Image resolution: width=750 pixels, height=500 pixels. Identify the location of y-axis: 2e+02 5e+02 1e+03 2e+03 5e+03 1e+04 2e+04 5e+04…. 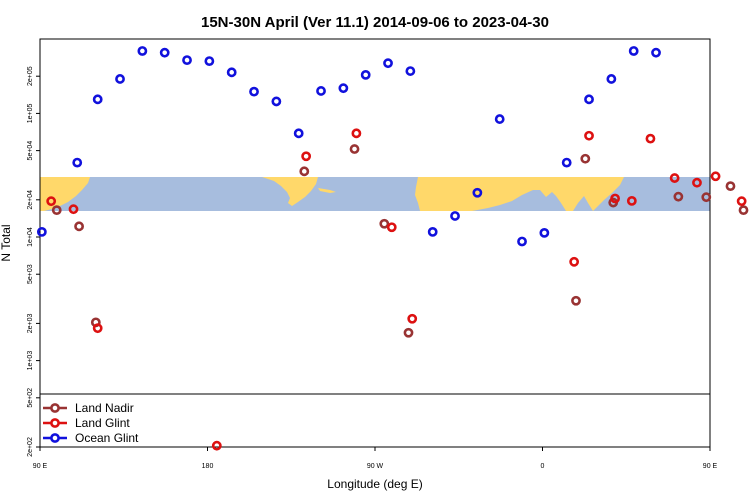
(33, 261).